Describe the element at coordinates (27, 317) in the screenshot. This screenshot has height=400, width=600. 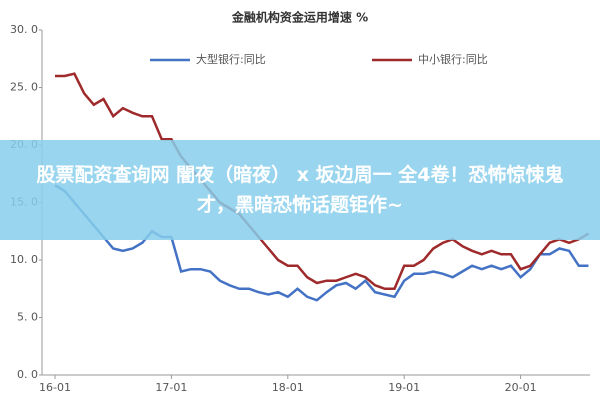
I see `y-tick-label: 5. 0` at that location.